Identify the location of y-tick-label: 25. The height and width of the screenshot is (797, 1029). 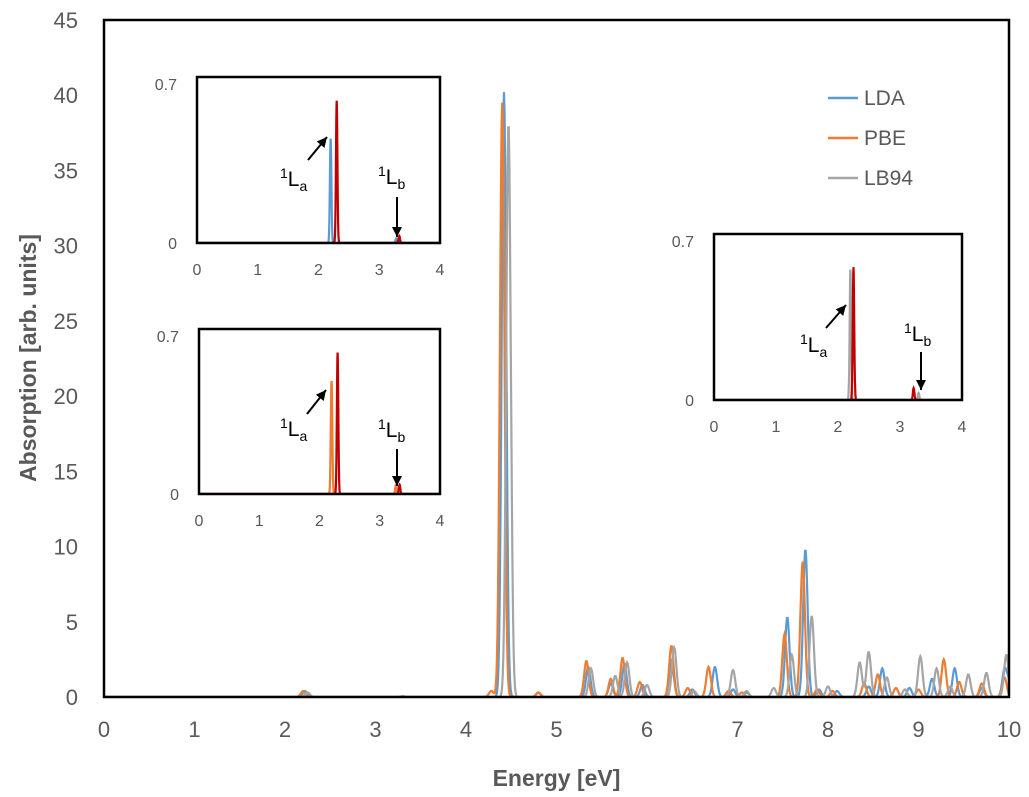
(66, 321).